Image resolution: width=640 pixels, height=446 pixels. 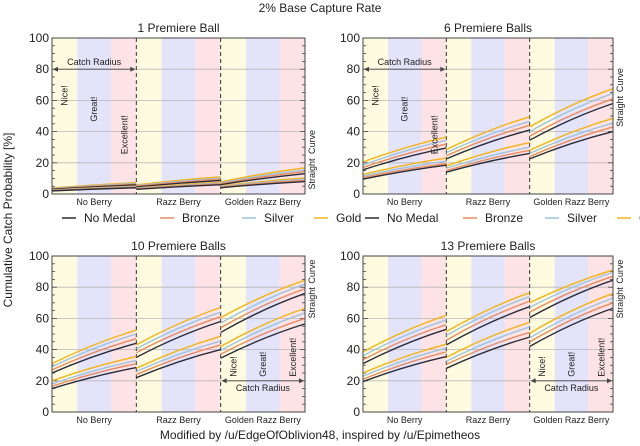 What do you see at coordinates (201, 218) in the screenshot?
I see `legend-label: Bronze` at bounding box center [201, 218].